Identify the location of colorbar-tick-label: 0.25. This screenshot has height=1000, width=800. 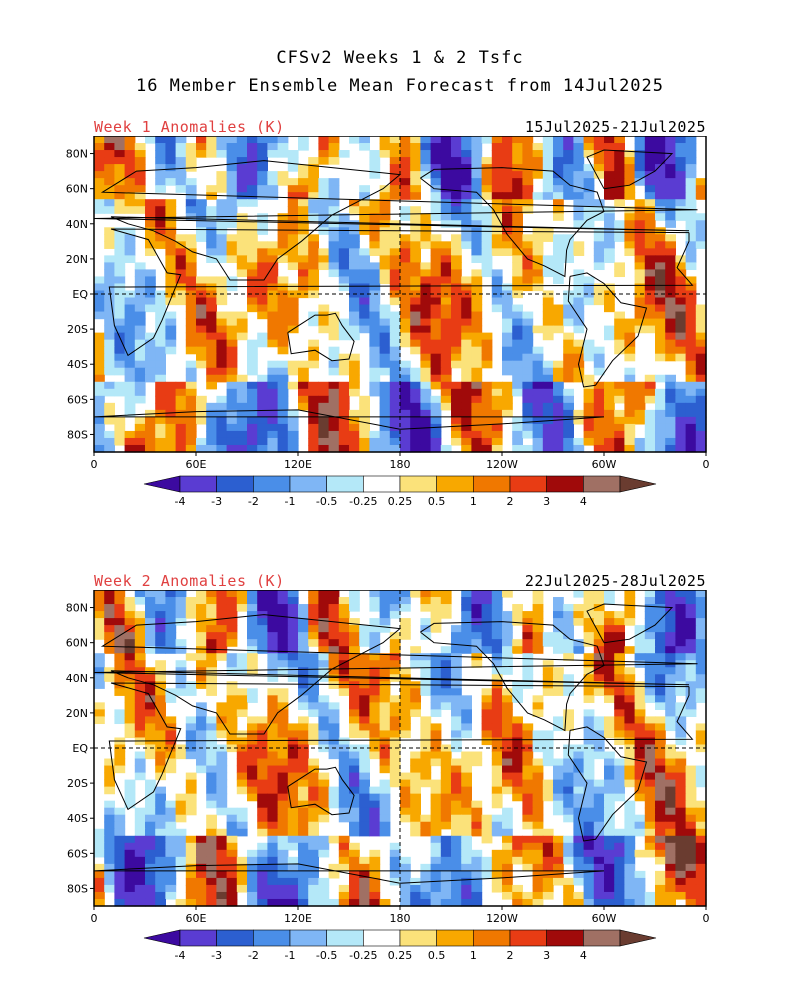
(400, 501).